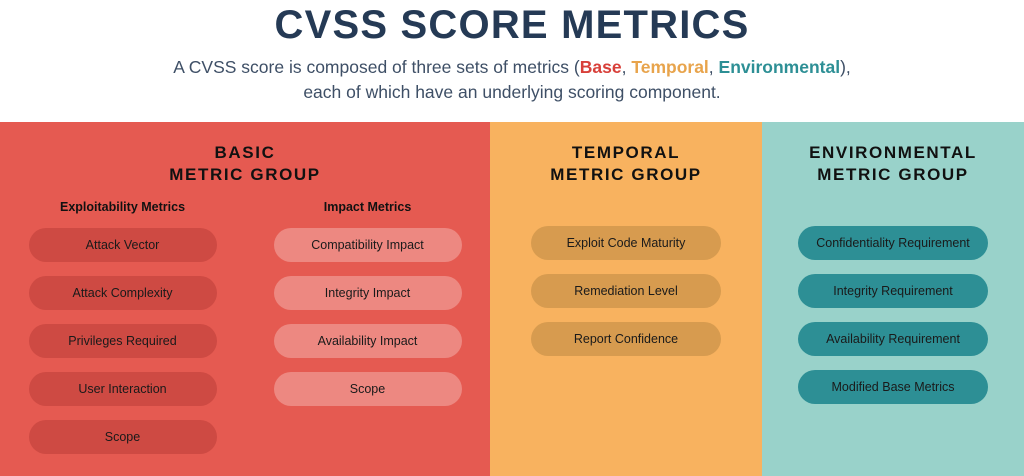 The image size is (1024, 476). What do you see at coordinates (626, 291) in the screenshot?
I see `pill-remediation-level: Remediation Level` at bounding box center [626, 291].